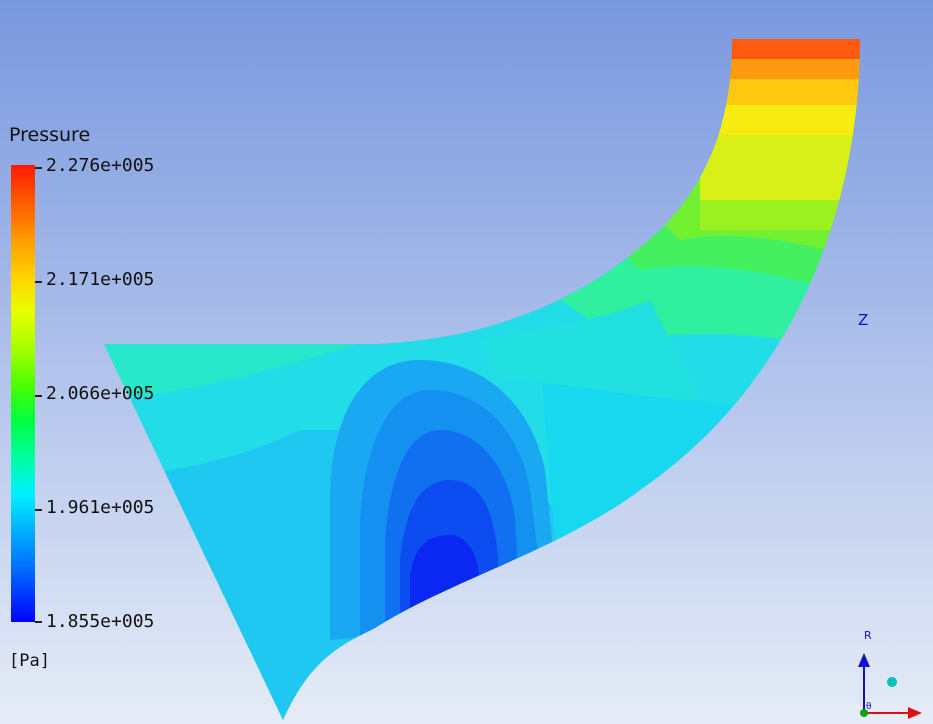 The image size is (933, 724). I want to click on legend-tick-label-min: 1.855e+005, so click(100, 621).